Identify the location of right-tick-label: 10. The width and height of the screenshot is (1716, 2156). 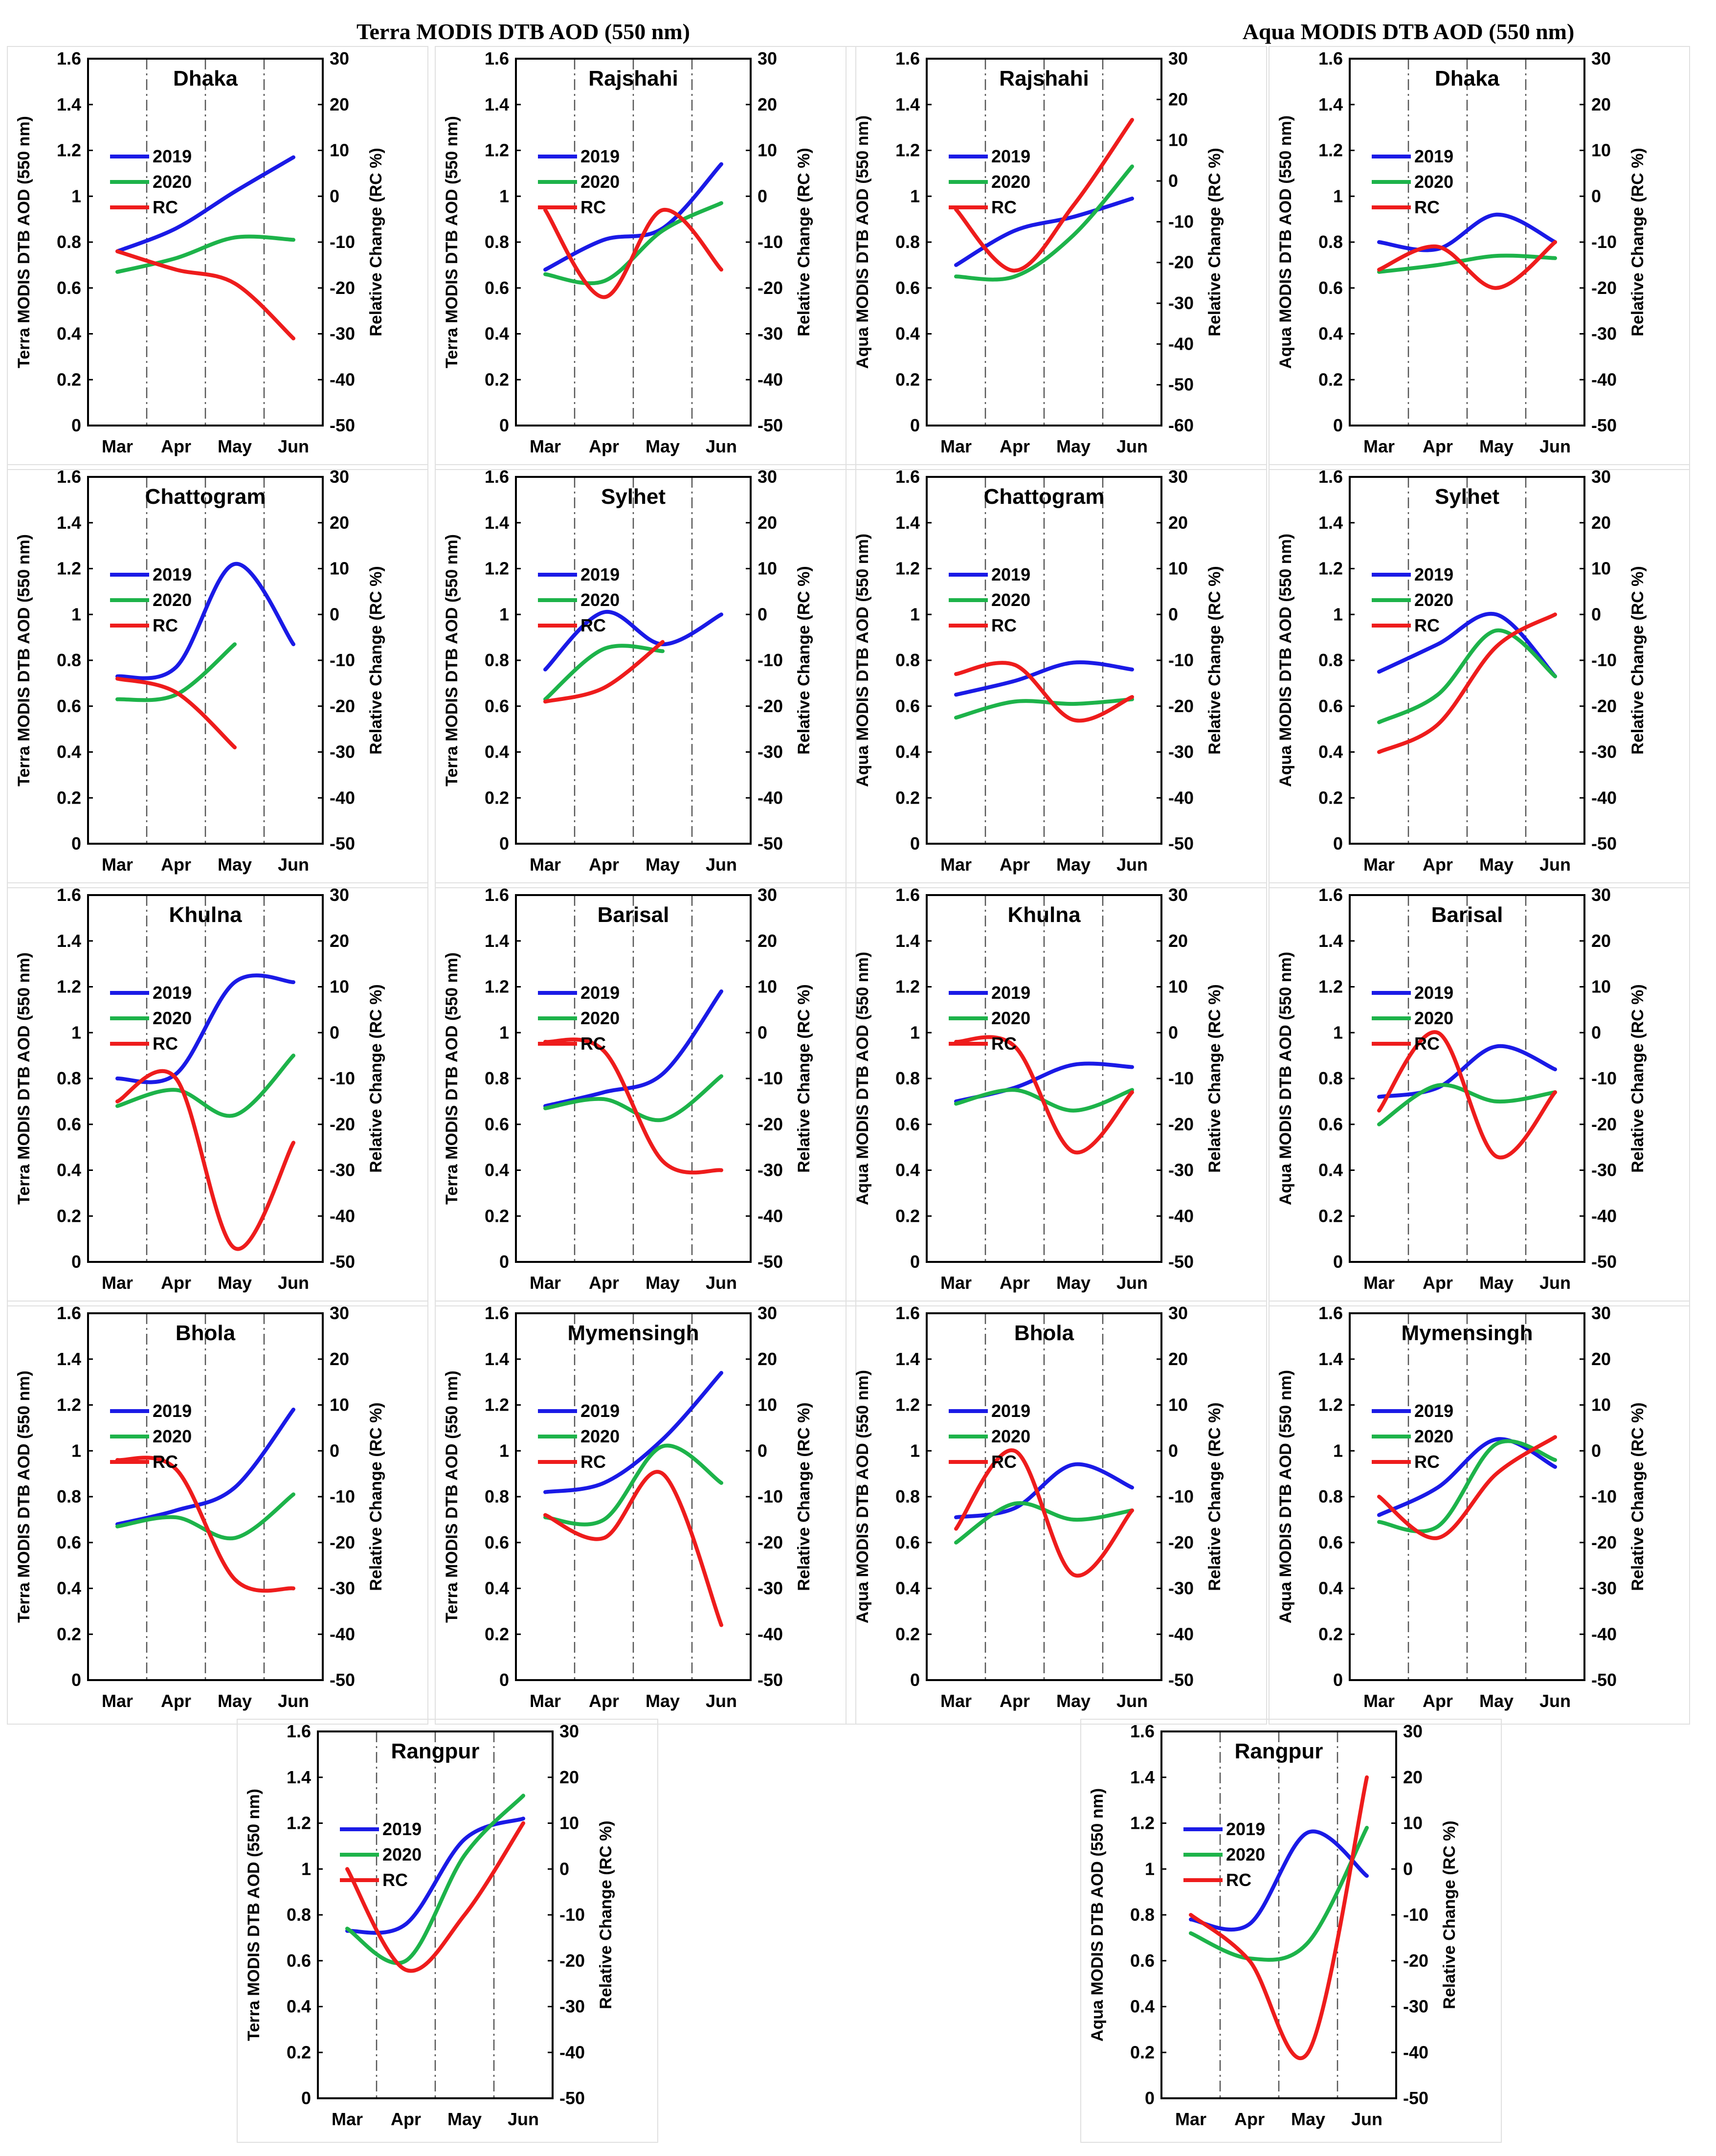
(1601, 987).